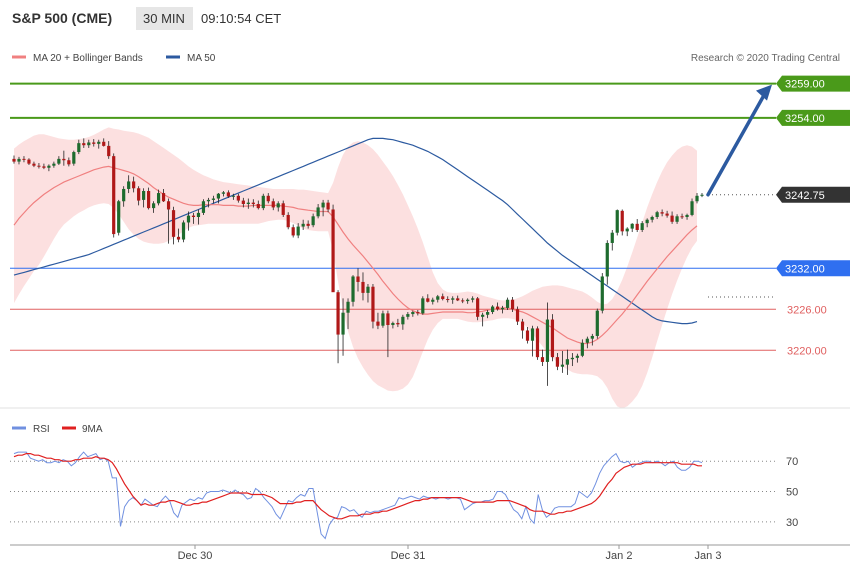 This screenshot has width=850, height=576. Describe the element at coordinates (765, 58) in the screenshot. I see `copyright-credit: Research © 2020 Trading Central` at that location.